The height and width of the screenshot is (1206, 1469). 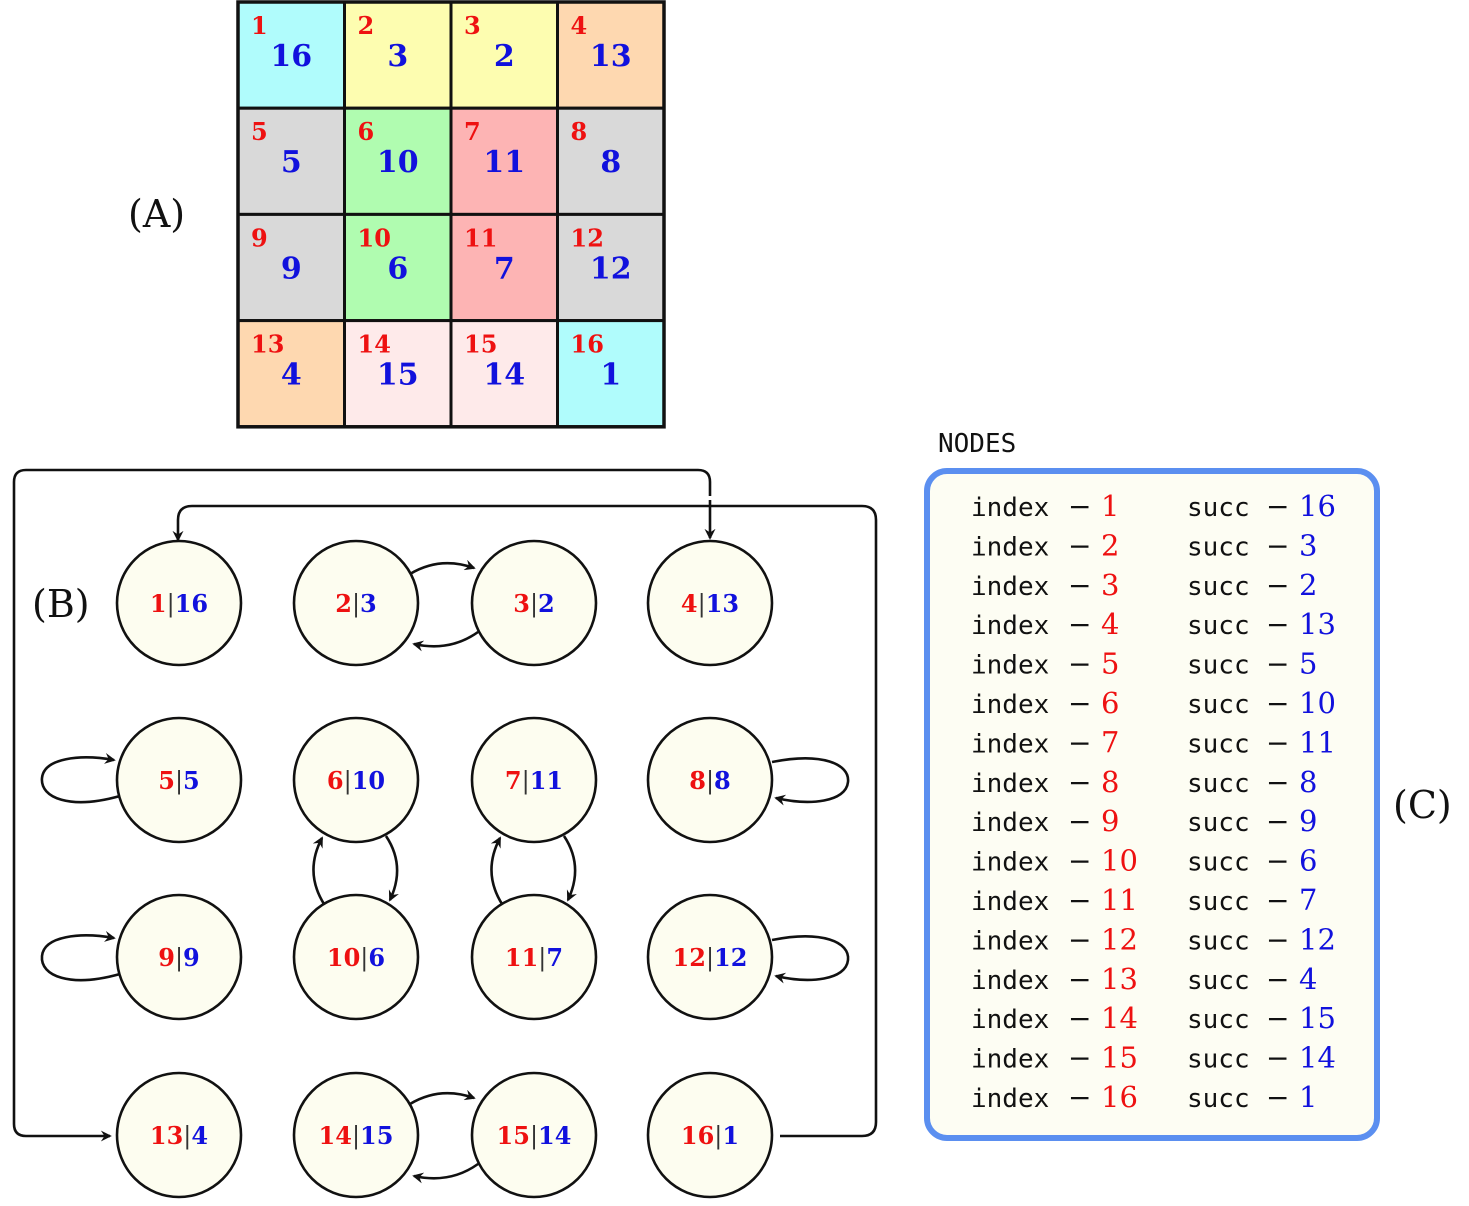 What do you see at coordinates (710, 604) in the screenshot?
I see `graph-node-label: 4|13` at bounding box center [710, 604].